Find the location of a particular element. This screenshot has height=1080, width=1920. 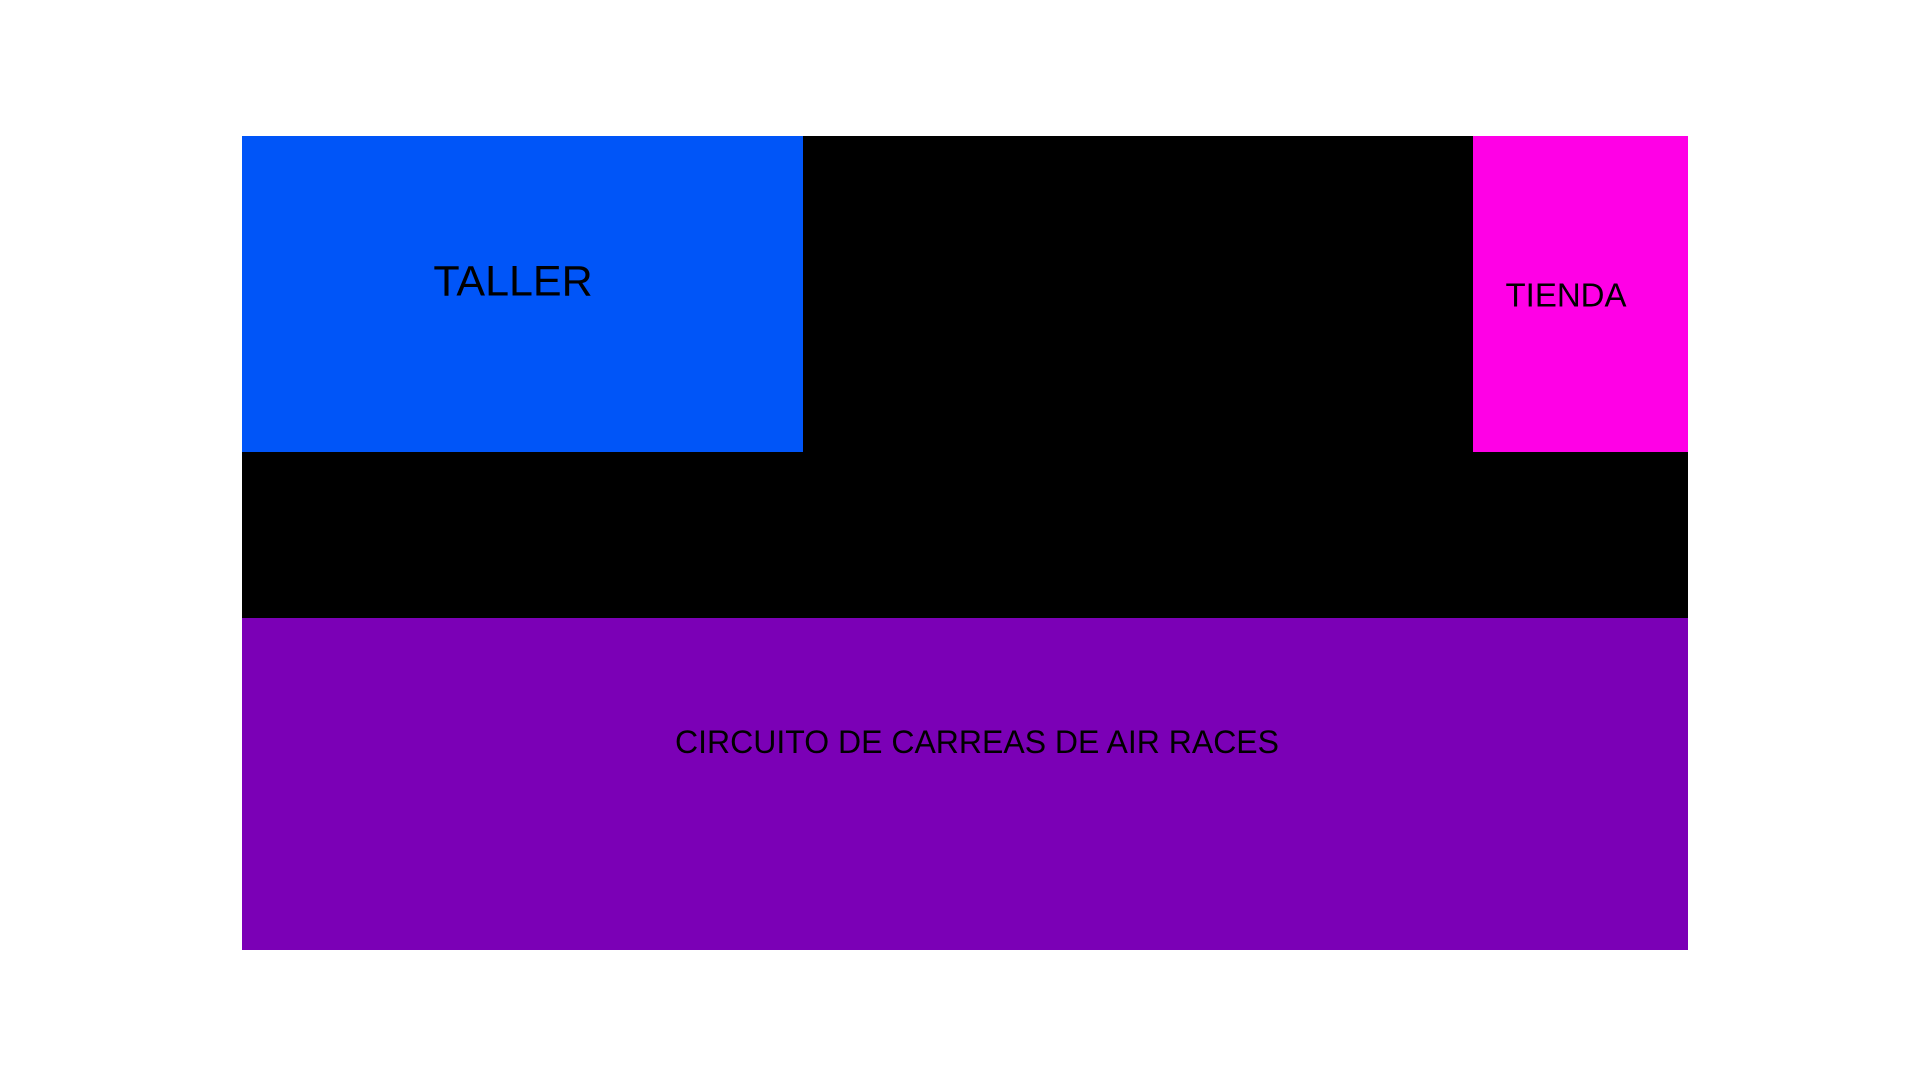

tienda-zone: TIENDA is located at coordinates (1580, 294).